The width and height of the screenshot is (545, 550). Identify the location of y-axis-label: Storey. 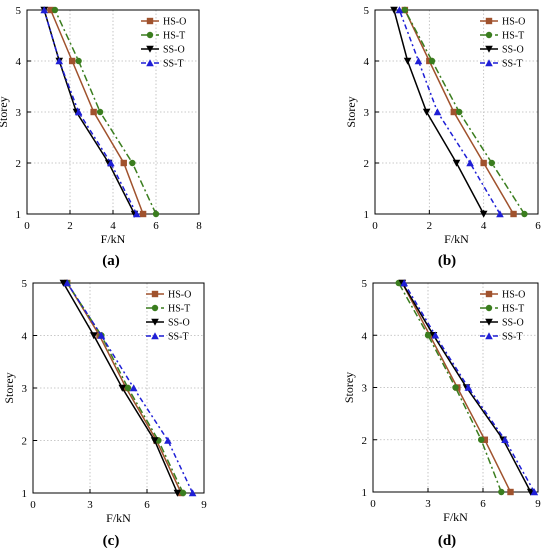
(349, 387).